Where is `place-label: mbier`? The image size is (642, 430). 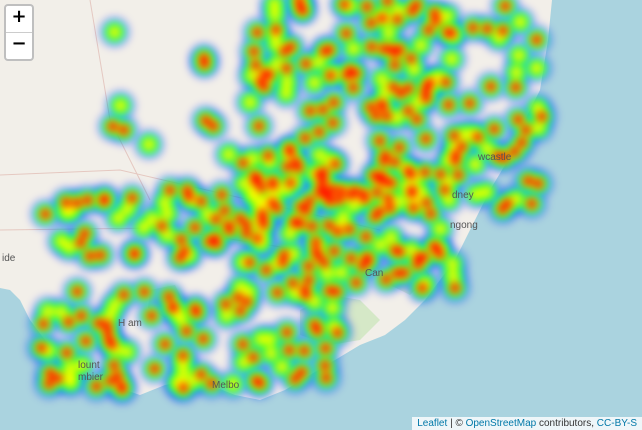
place-label: mbier is located at coordinates (91, 377).